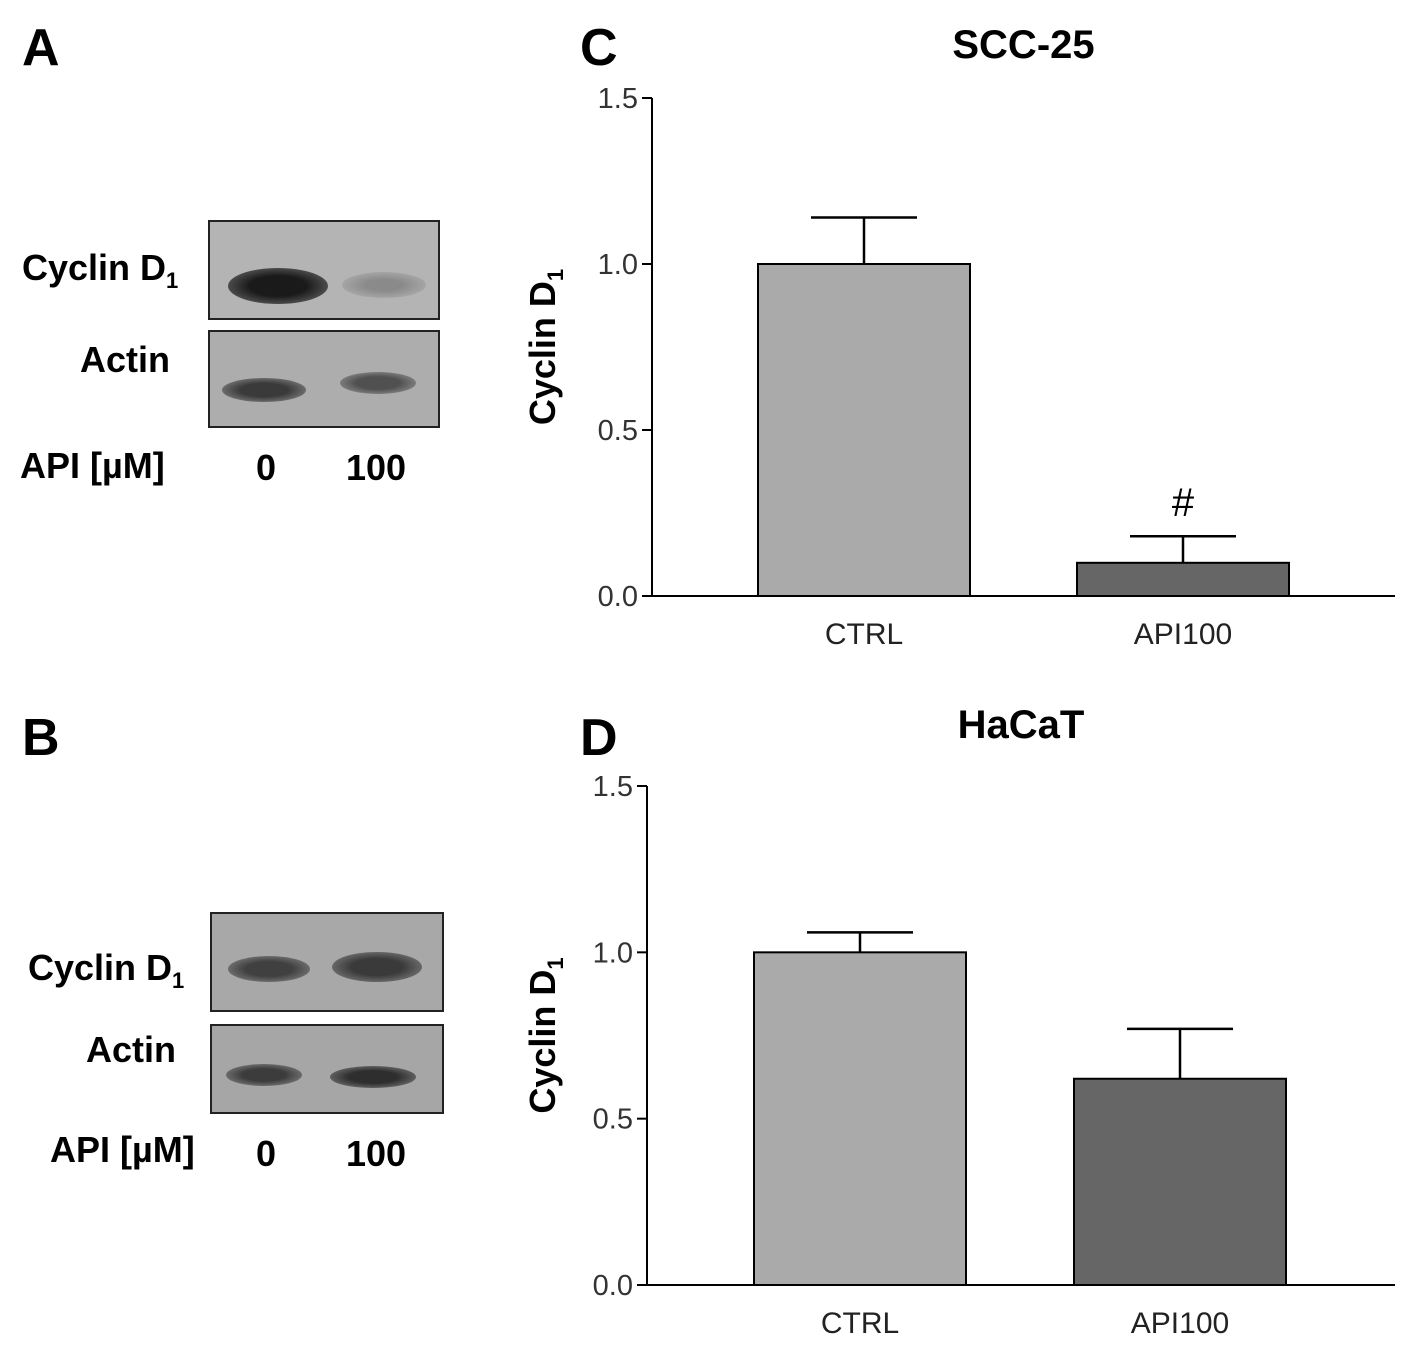  I want to click on chart-c-ytick-label-2: 1.0, so click(618, 265).